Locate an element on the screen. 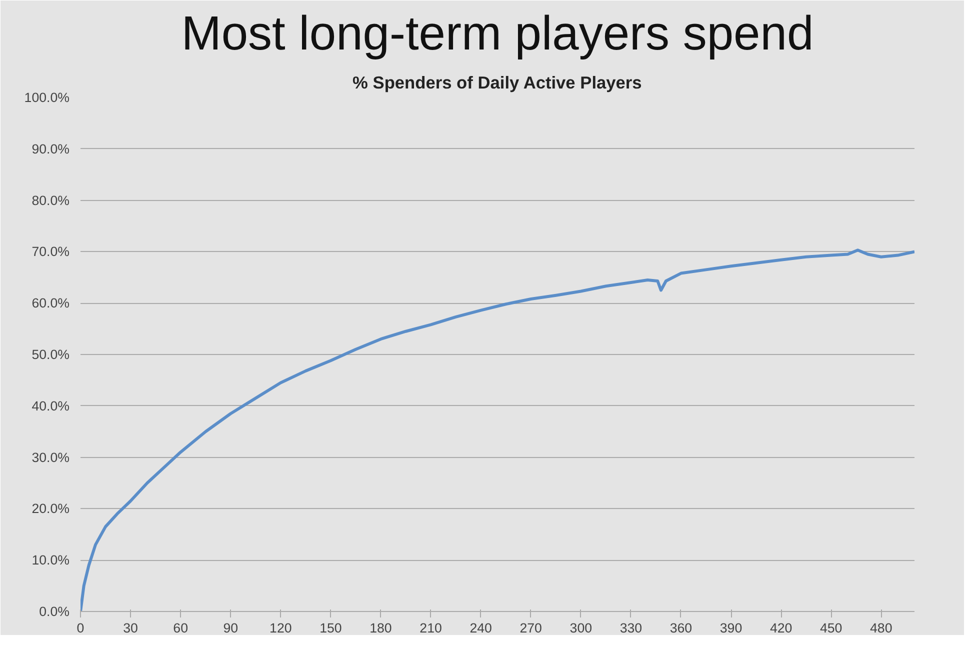 The image size is (974, 645). x-tick-label: 120 is located at coordinates (281, 628).